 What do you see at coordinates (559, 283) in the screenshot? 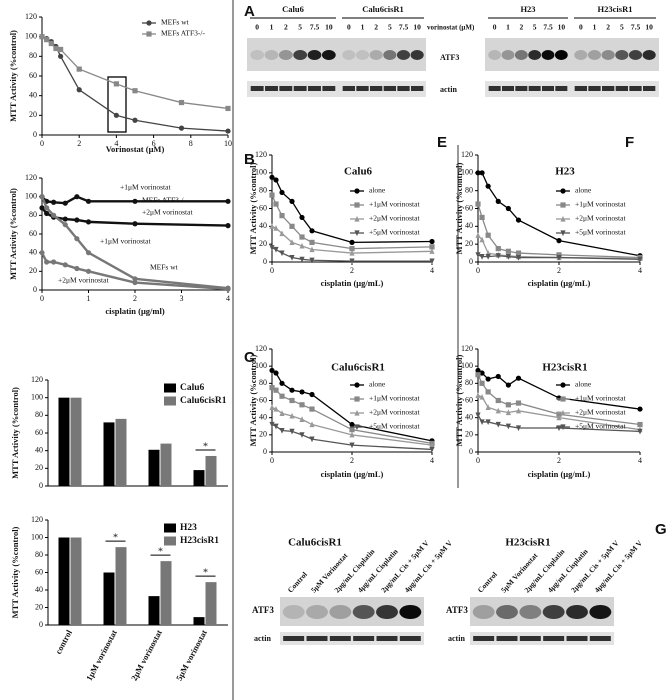
I see `x-axis-label: cisplatin (μg/mL)` at bounding box center [559, 283].